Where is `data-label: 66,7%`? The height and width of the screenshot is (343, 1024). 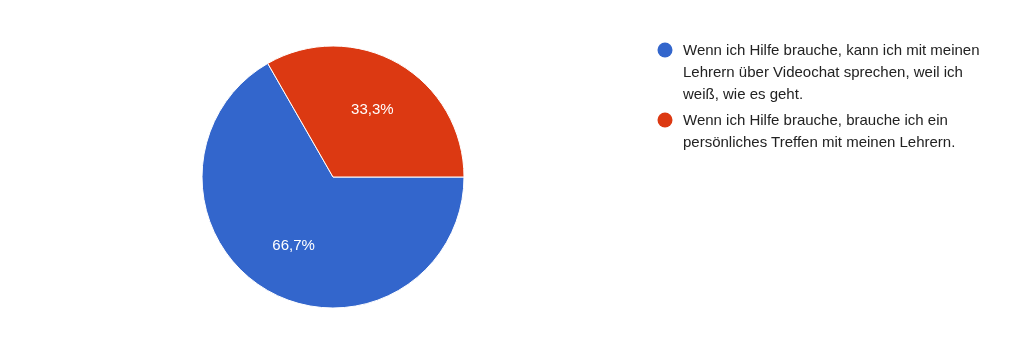 data-label: 66,7% is located at coordinates (293, 245).